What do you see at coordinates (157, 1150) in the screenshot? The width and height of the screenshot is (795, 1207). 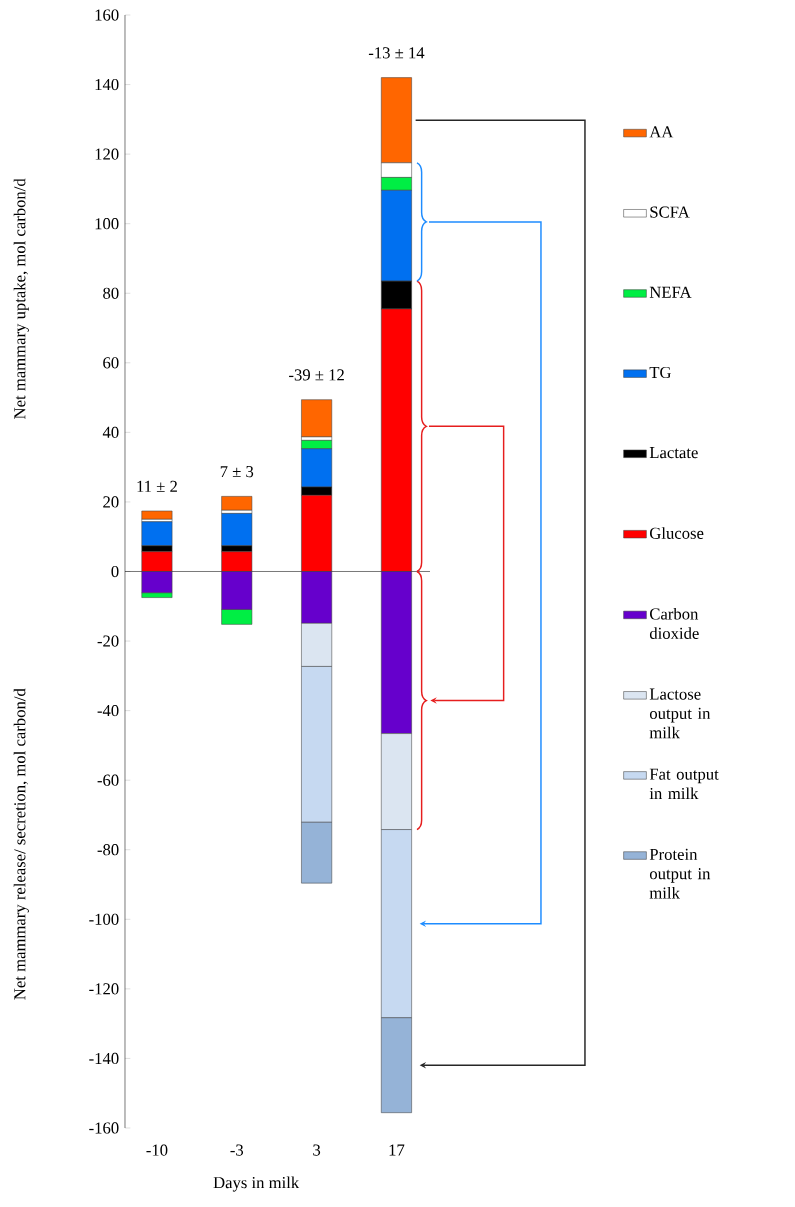 I see `x-tick-label: -10` at bounding box center [157, 1150].